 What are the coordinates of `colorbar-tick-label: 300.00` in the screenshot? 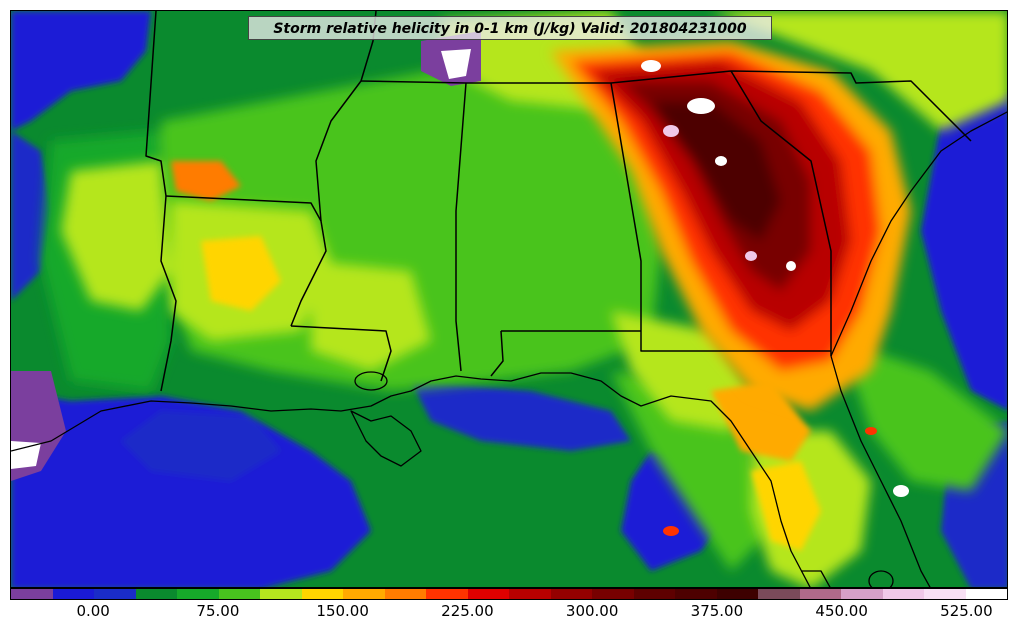 It's located at (592, 611).